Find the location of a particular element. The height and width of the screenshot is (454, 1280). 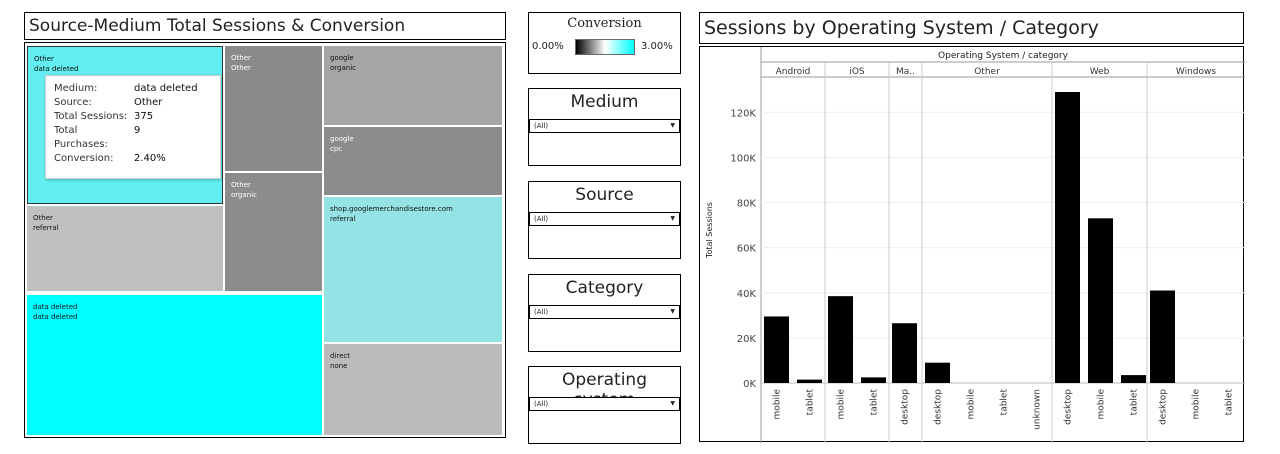

tooltip-row-medium: Medium: data deleted is located at coordinates (133, 89).